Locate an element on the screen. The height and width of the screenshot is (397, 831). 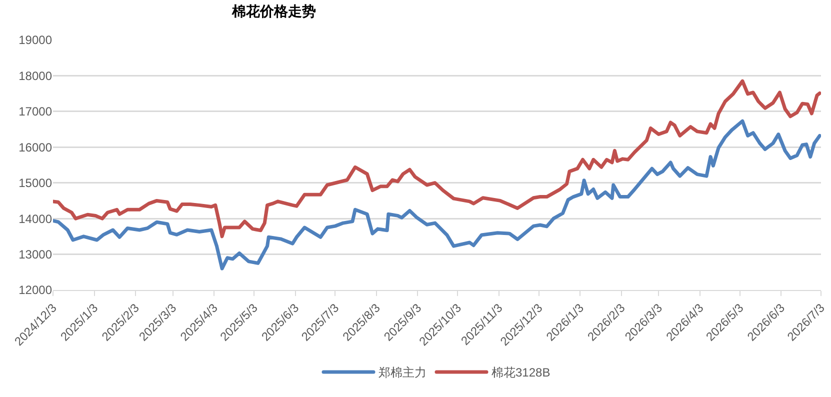
legend-label: 棉花3128B is located at coordinates (521, 373).